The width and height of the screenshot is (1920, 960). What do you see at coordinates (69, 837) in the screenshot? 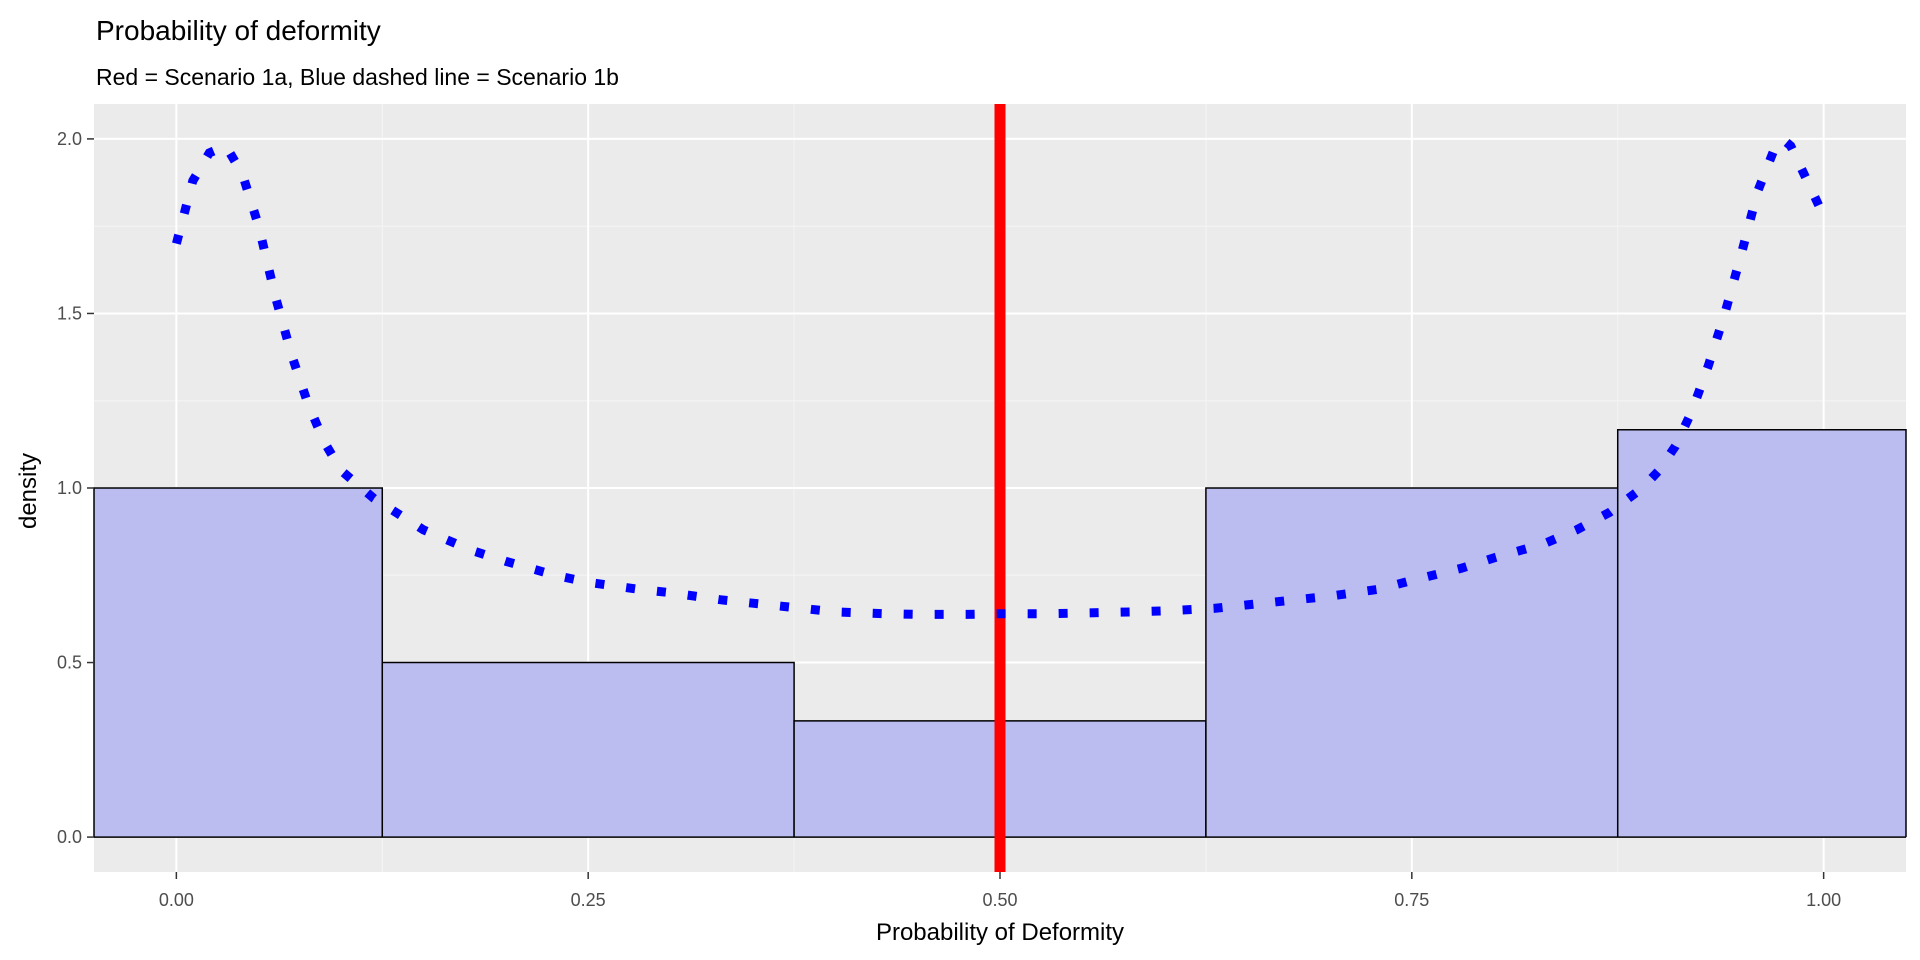
I see `y-tick-label: 0.0` at bounding box center [69, 837].